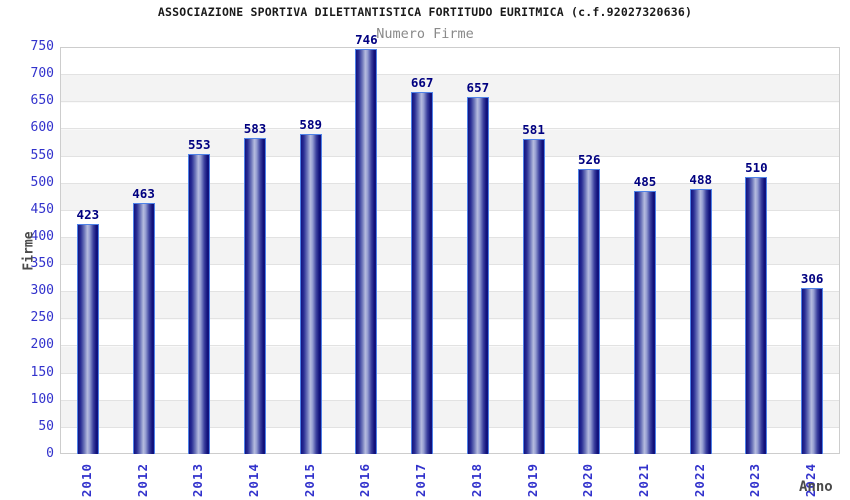  Describe the element at coordinates (143, 193) in the screenshot. I see `value-label-2012: 463` at that location.